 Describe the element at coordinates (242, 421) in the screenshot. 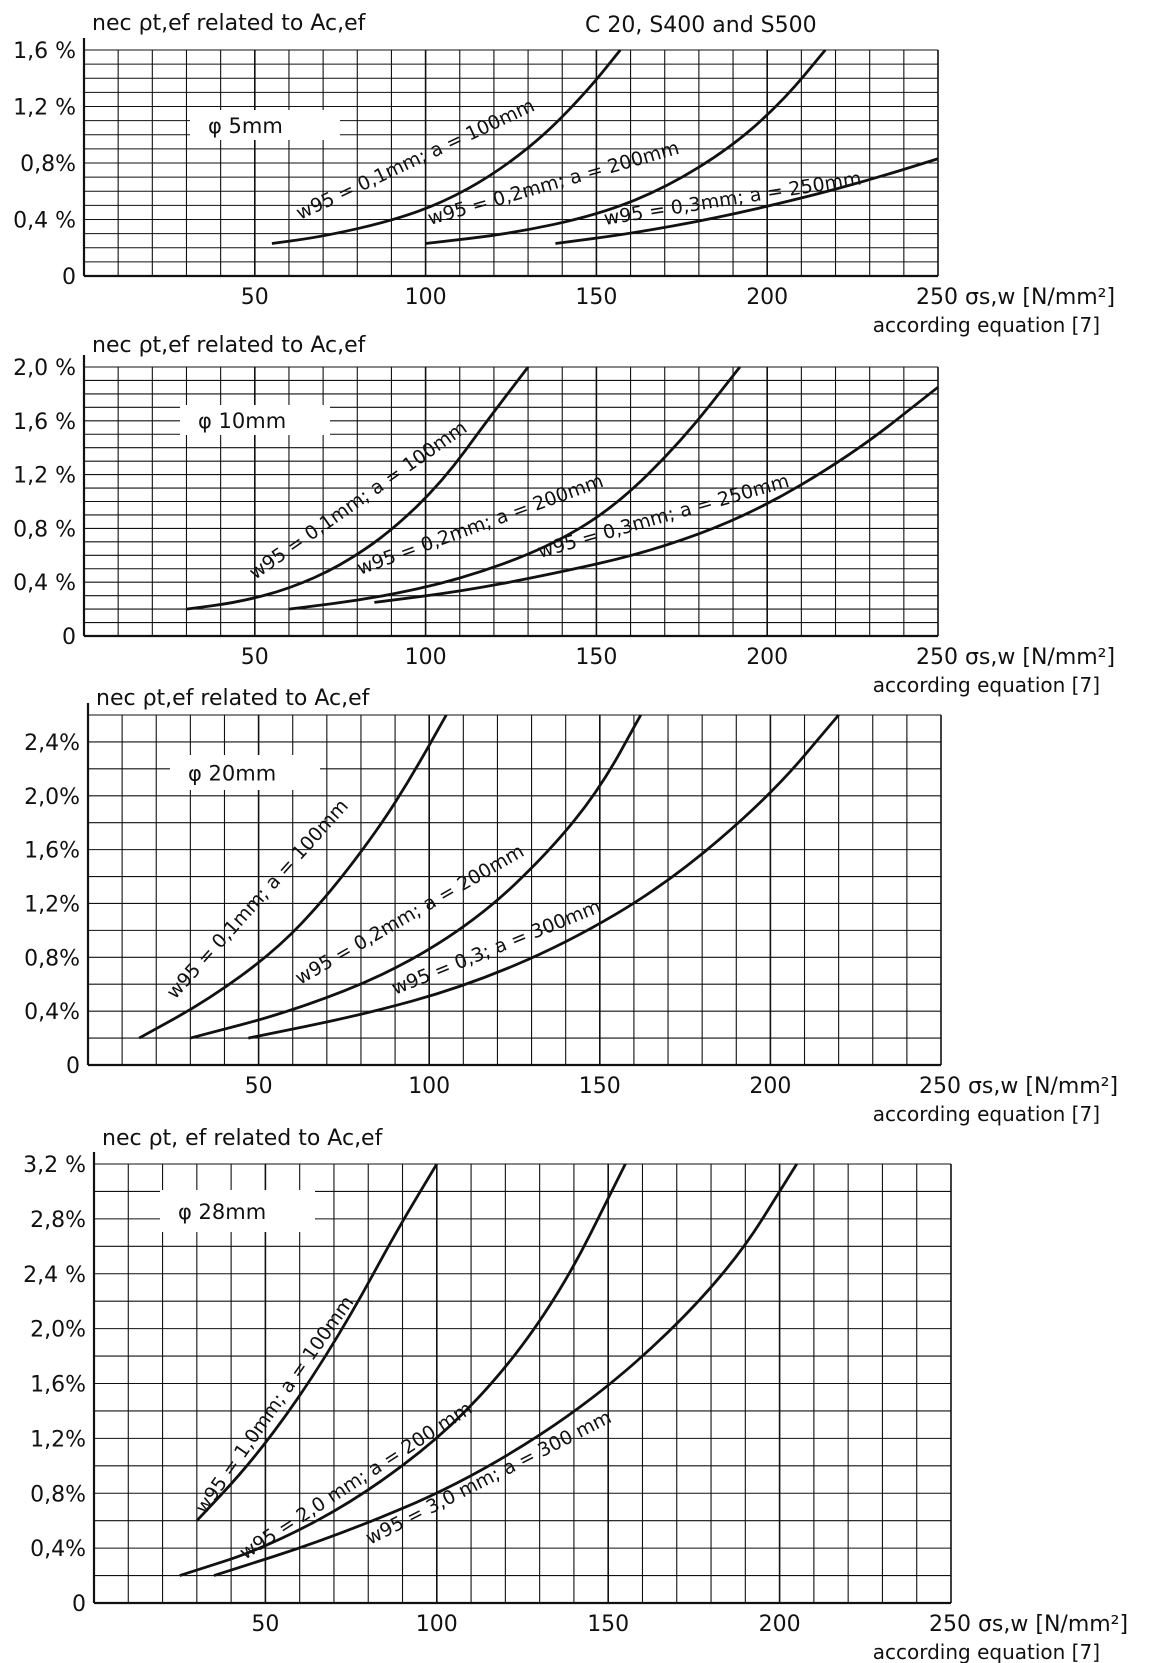

I see `diameter-label: φ 10mm` at that location.